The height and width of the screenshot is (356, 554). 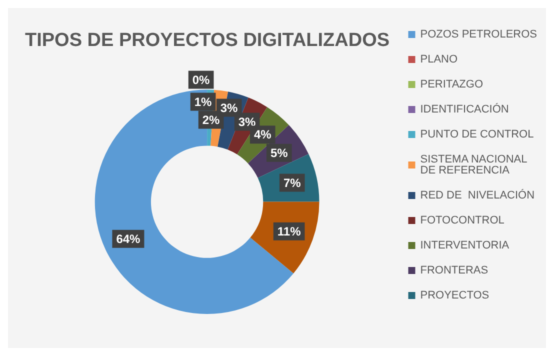 What do you see at coordinates (263, 135) in the screenshot?
I see `data-label: 4%` at bounding box center [263, 135].